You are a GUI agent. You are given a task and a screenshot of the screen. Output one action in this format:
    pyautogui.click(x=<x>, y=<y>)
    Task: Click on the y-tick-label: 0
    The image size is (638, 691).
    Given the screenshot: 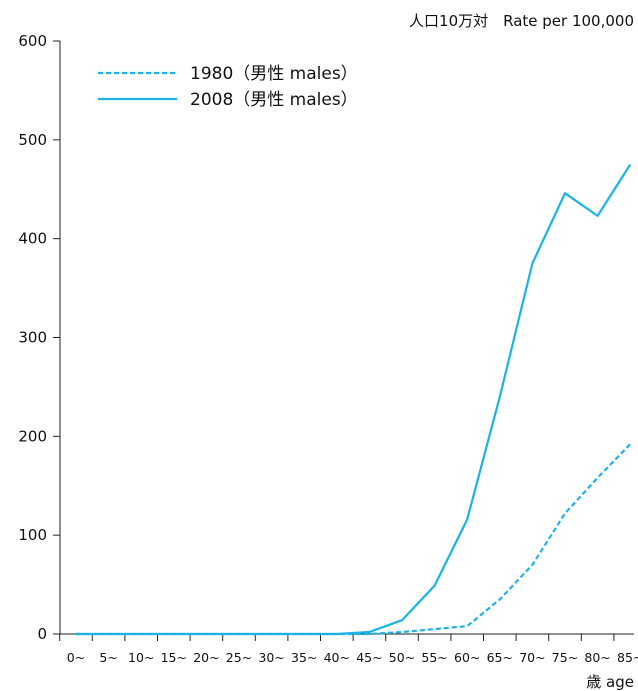 What is the action you would take?
    pyautogui.click(x=42, y=634)
    